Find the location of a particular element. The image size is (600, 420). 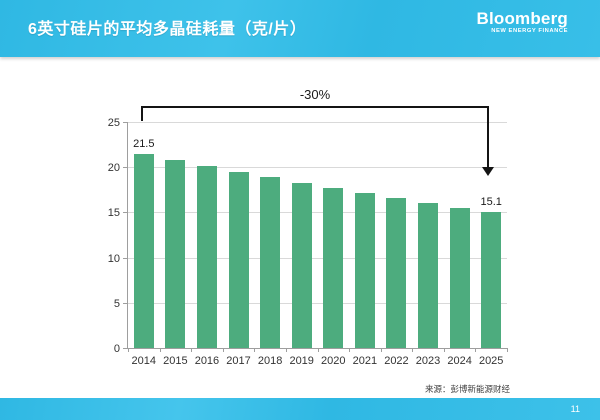

page-title: 6英寸硅片的平均多晶硅耗量（克/片） is located at coordinates (167, 29).